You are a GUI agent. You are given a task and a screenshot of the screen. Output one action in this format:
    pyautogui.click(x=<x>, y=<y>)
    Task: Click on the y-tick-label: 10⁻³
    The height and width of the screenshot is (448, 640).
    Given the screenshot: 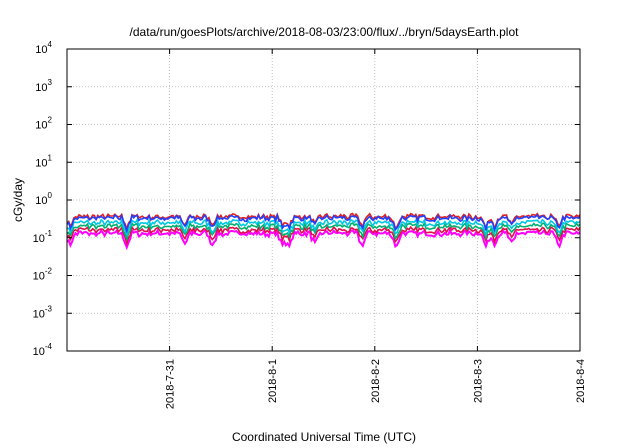 What is the action you would take?
    pyautogui.click(x=43, y=312)
    